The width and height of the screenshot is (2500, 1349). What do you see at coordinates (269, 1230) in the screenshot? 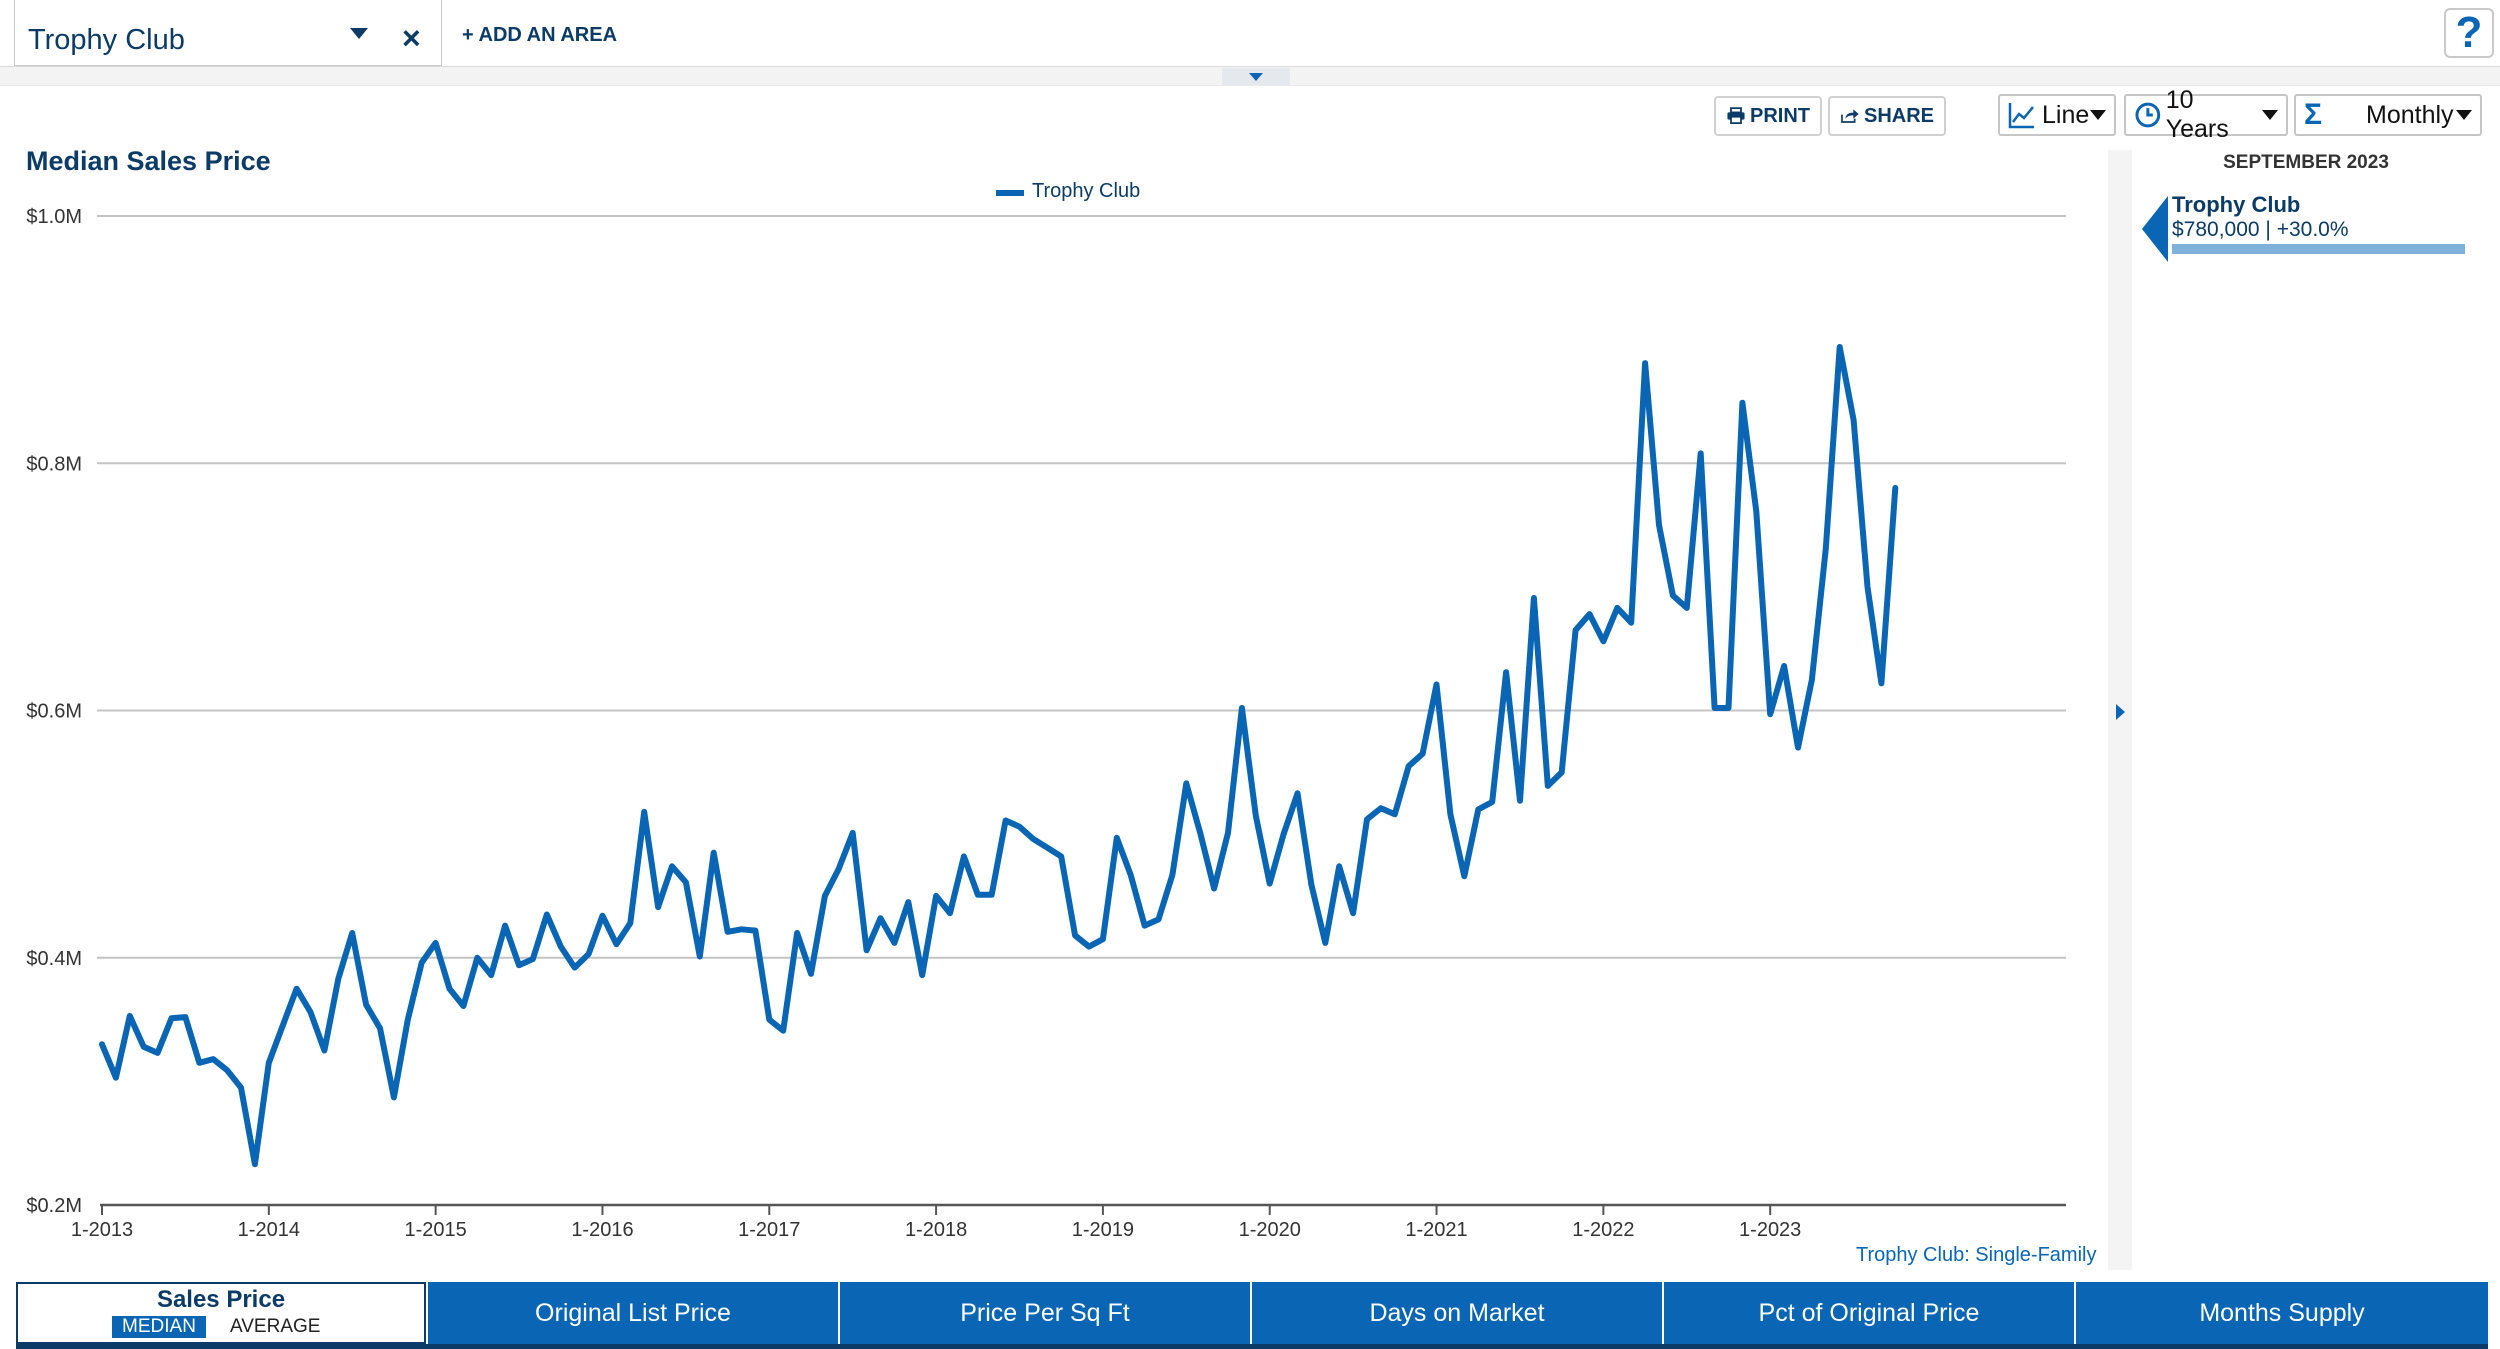
I see `x-tick-label: 1-2014` at bounding box center [269, 1230].